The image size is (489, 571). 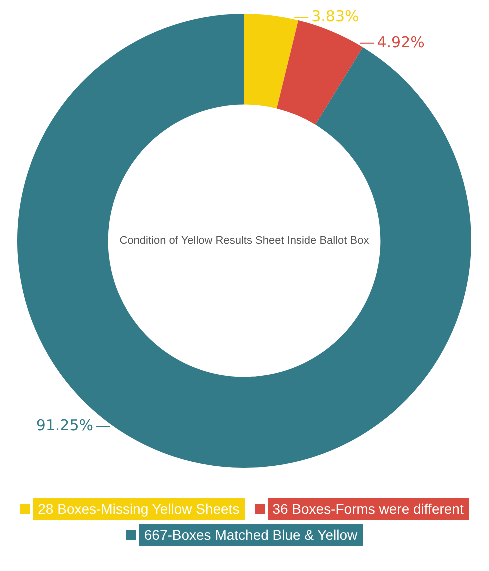 I want to click on text: Condition of Yellow Results Sheet Inside Ballot Box, so click(x=245, y=241).